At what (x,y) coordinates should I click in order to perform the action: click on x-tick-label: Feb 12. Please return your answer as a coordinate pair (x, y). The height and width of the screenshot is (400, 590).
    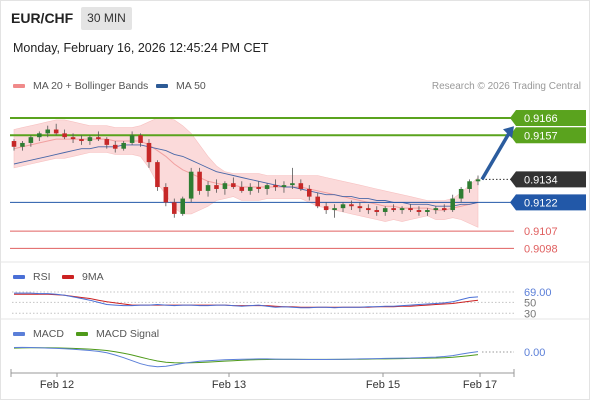
    Looking at the image, I should click on (57, 385).